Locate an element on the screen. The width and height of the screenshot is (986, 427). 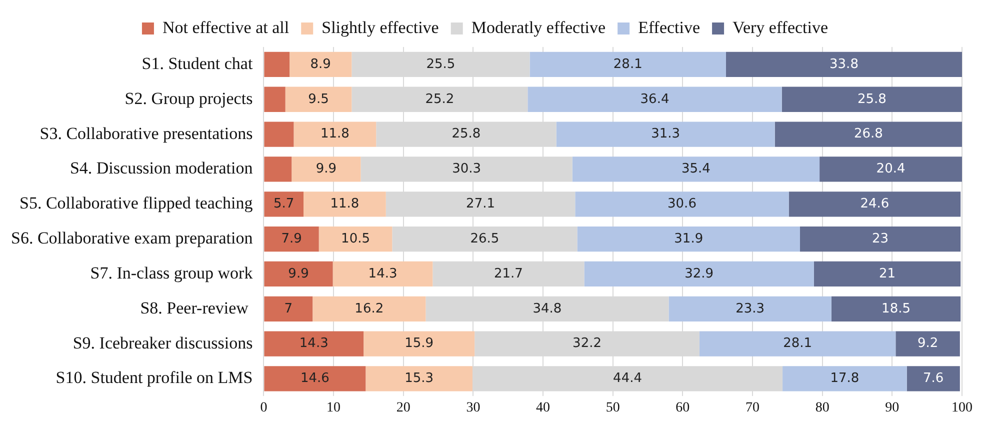
x-tick-label: 20 is located at coordinates (403, 408).